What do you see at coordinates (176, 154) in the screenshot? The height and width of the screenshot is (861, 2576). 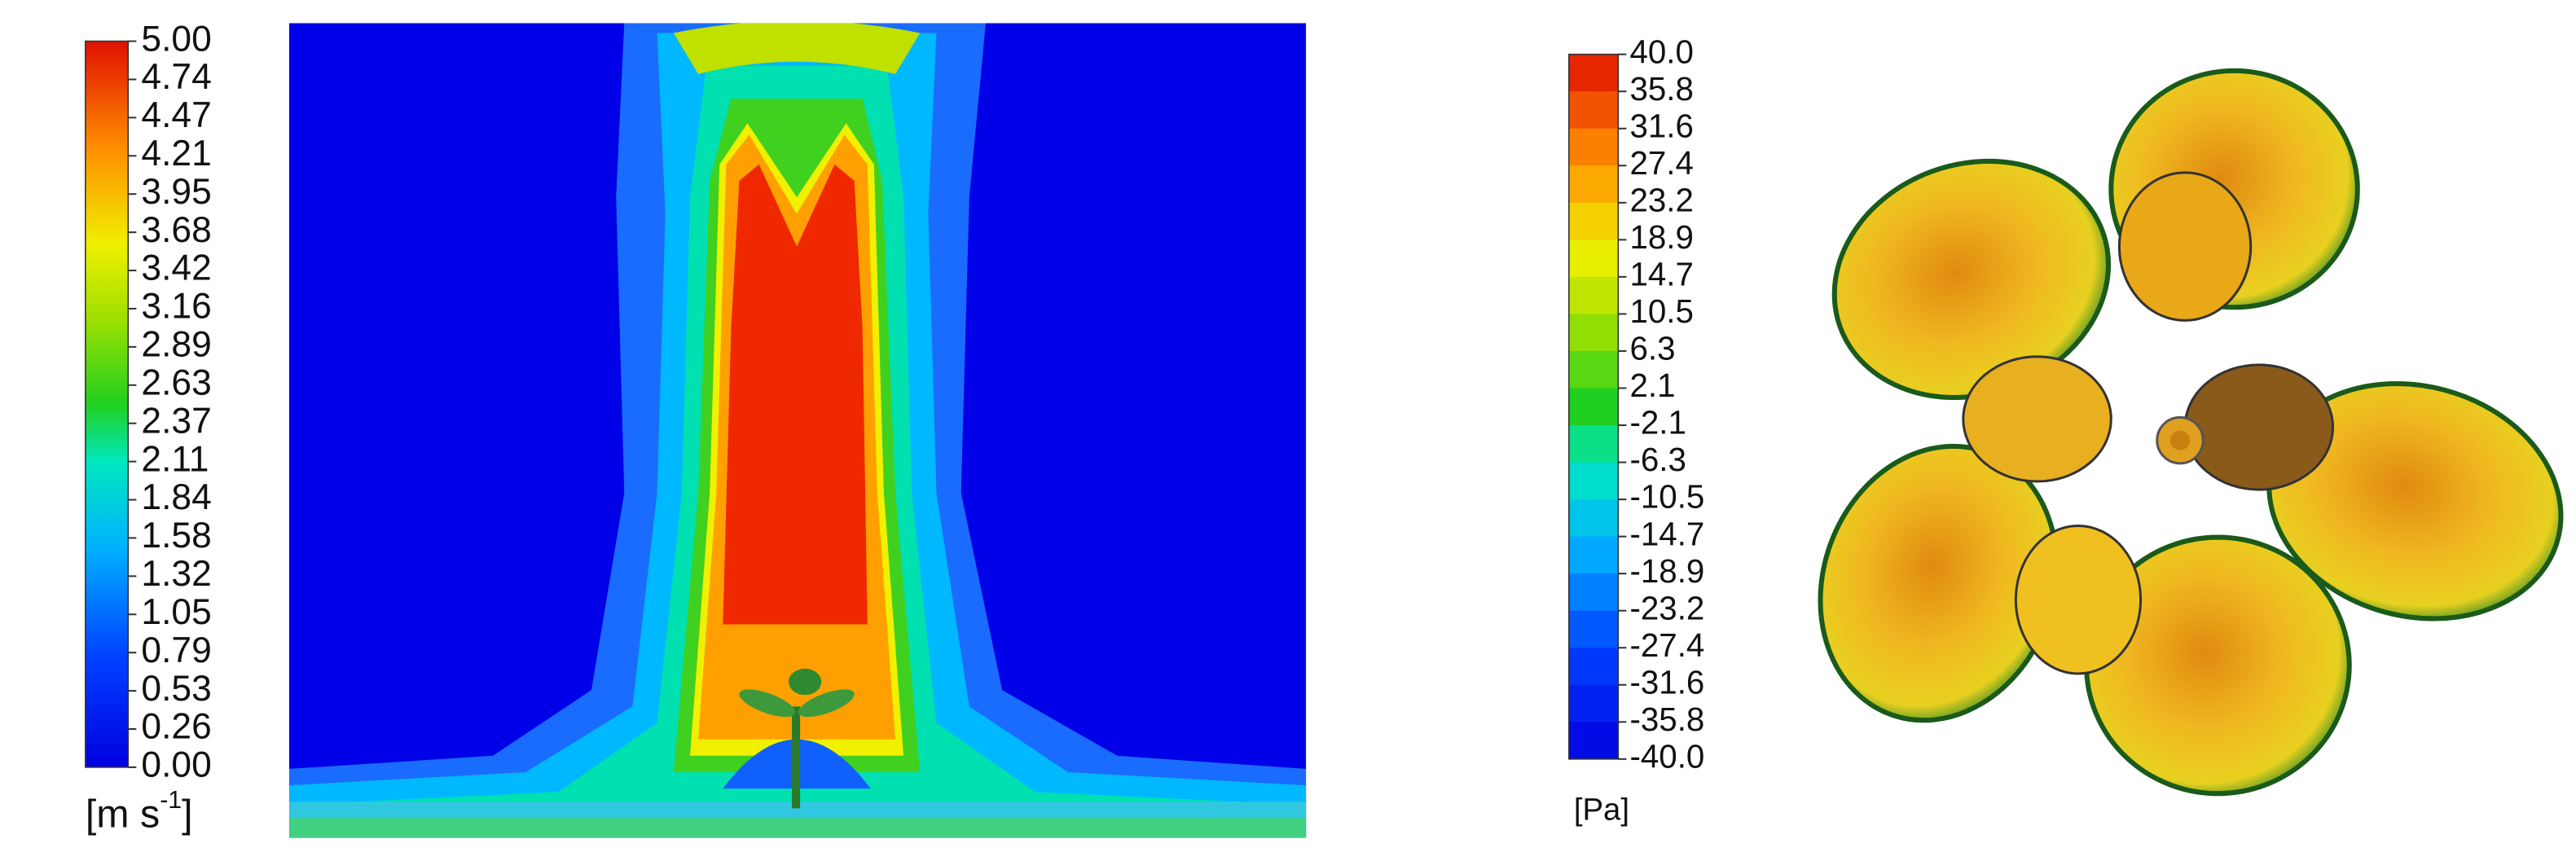 I see `velocity-tick-label: 4.21` at bounding box center [176, 154].